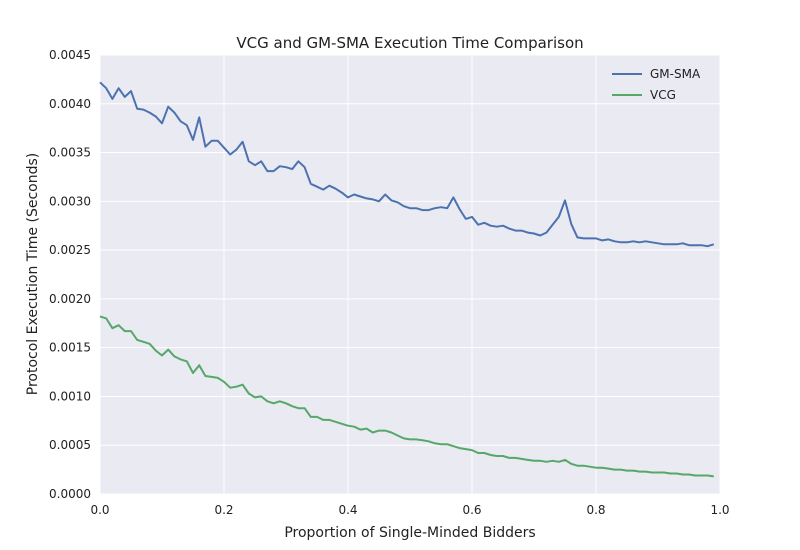 Image resolution: width=800 pixels, height=550 pixels. What do you see at coordinates (409, 43) in the screenshot?
I see `chart-title: VCG and GM-SMA Execution Time Comparison` at bounding box center [409, 43].